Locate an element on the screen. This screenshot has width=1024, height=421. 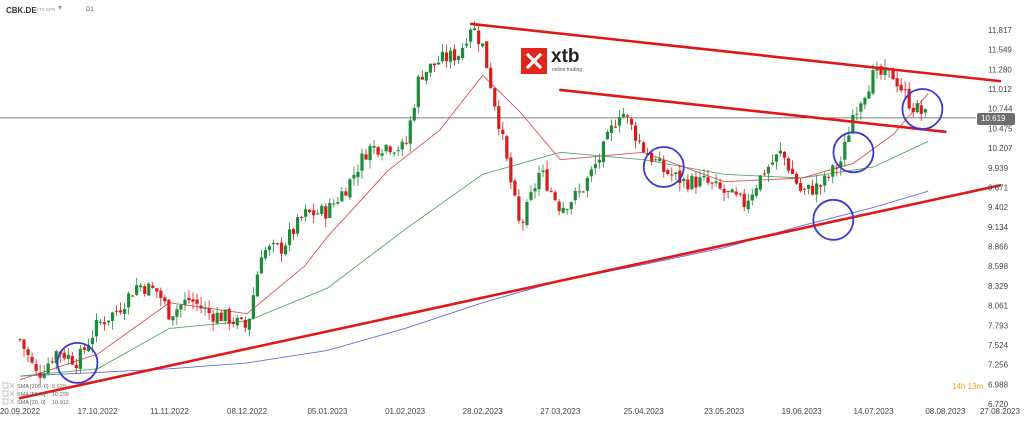
legend-label: SMA [20, 0] is located at coordinates (31, 403).